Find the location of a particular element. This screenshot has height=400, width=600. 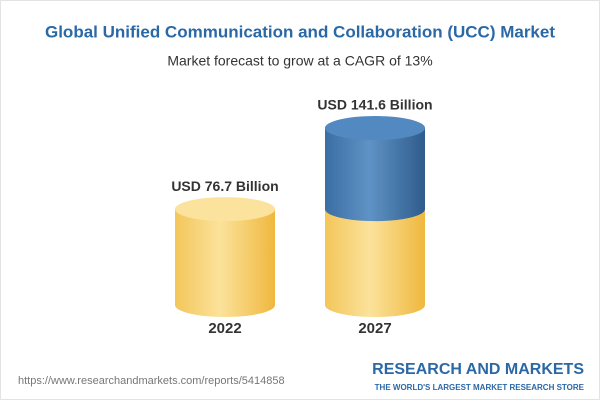

brand: RESEARCH AND MARKETS is located at coordinates (478, 369).